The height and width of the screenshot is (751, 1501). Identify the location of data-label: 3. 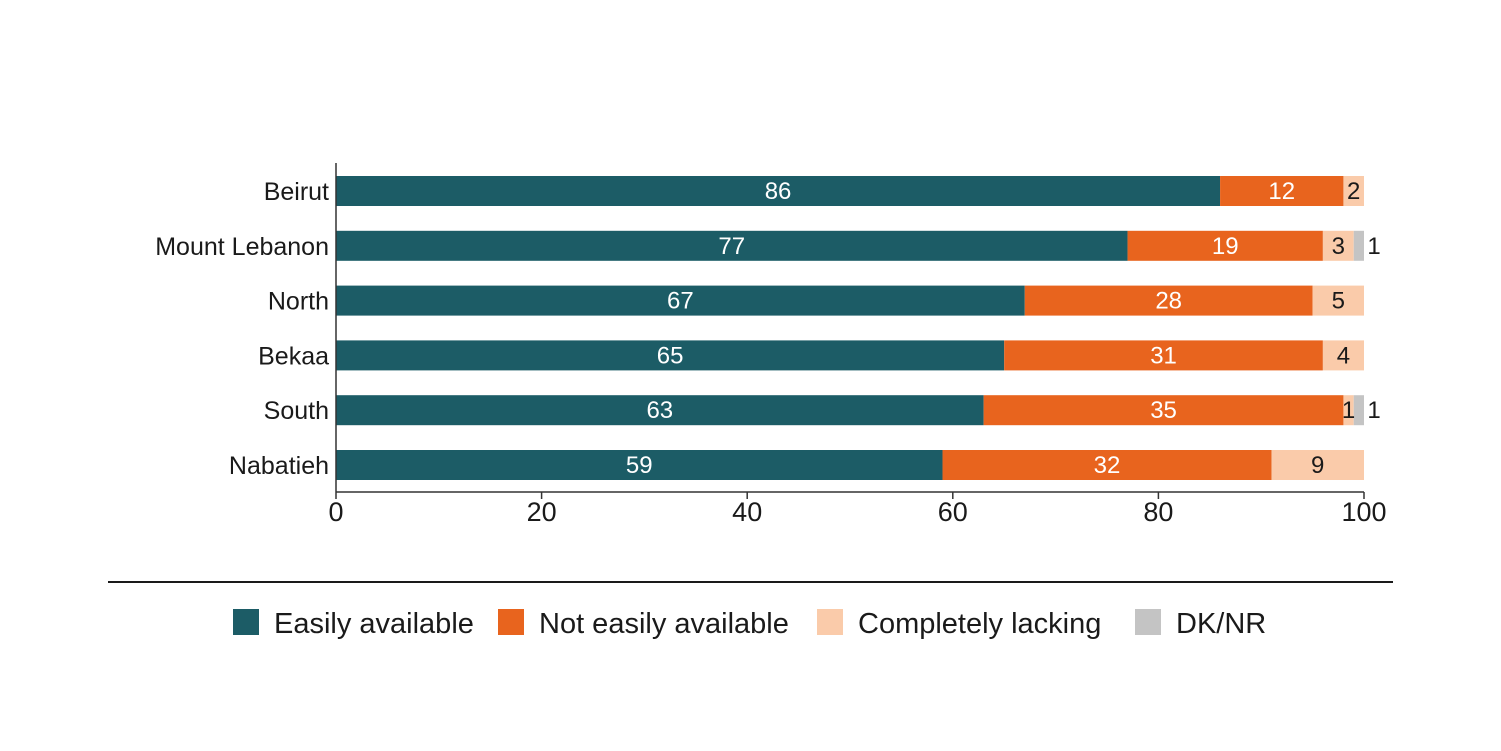
(1338, 246).